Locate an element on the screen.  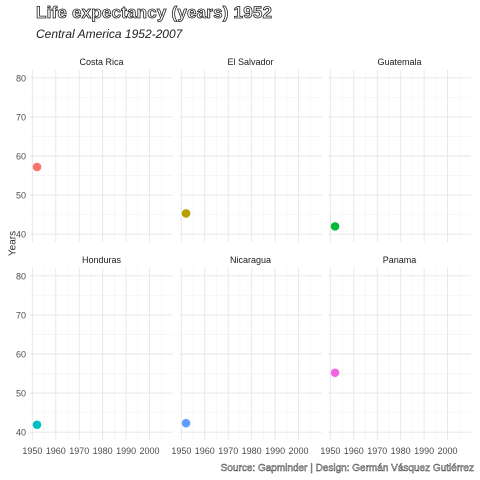
facet-label: Panama is located at coordinates (400, 260).